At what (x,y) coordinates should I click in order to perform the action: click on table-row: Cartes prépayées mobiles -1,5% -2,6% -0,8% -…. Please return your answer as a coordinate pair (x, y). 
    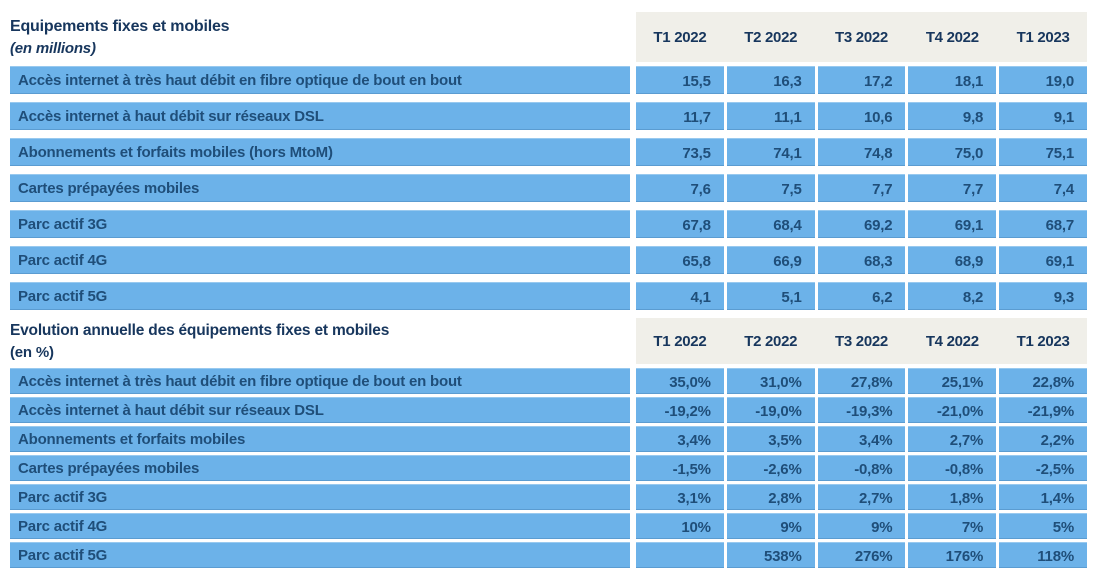
    Looking at the image, I should click on (548, 468).